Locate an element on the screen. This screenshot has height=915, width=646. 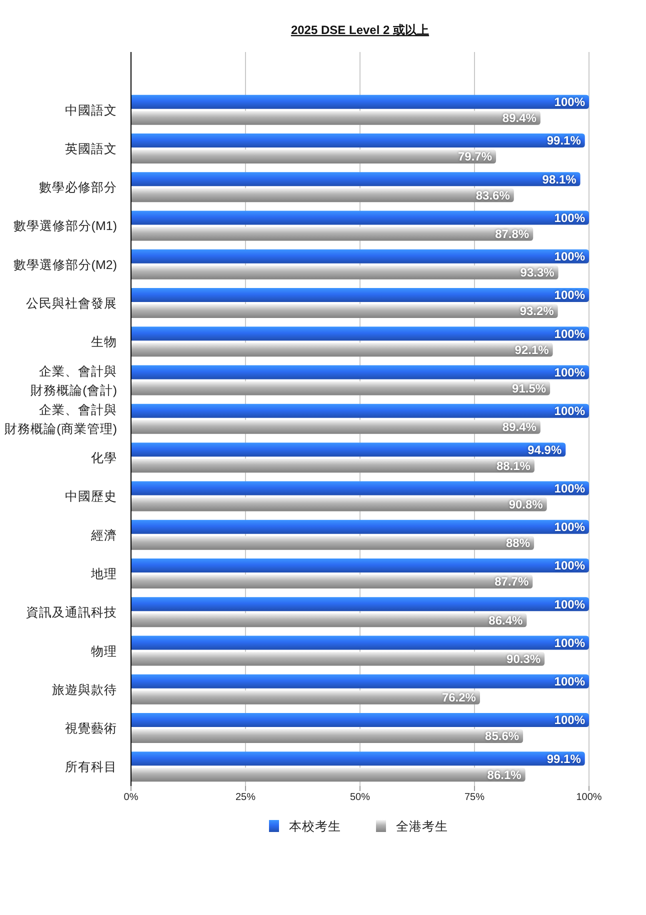
data-label: 79.7% is located at coordinates (475, 157).